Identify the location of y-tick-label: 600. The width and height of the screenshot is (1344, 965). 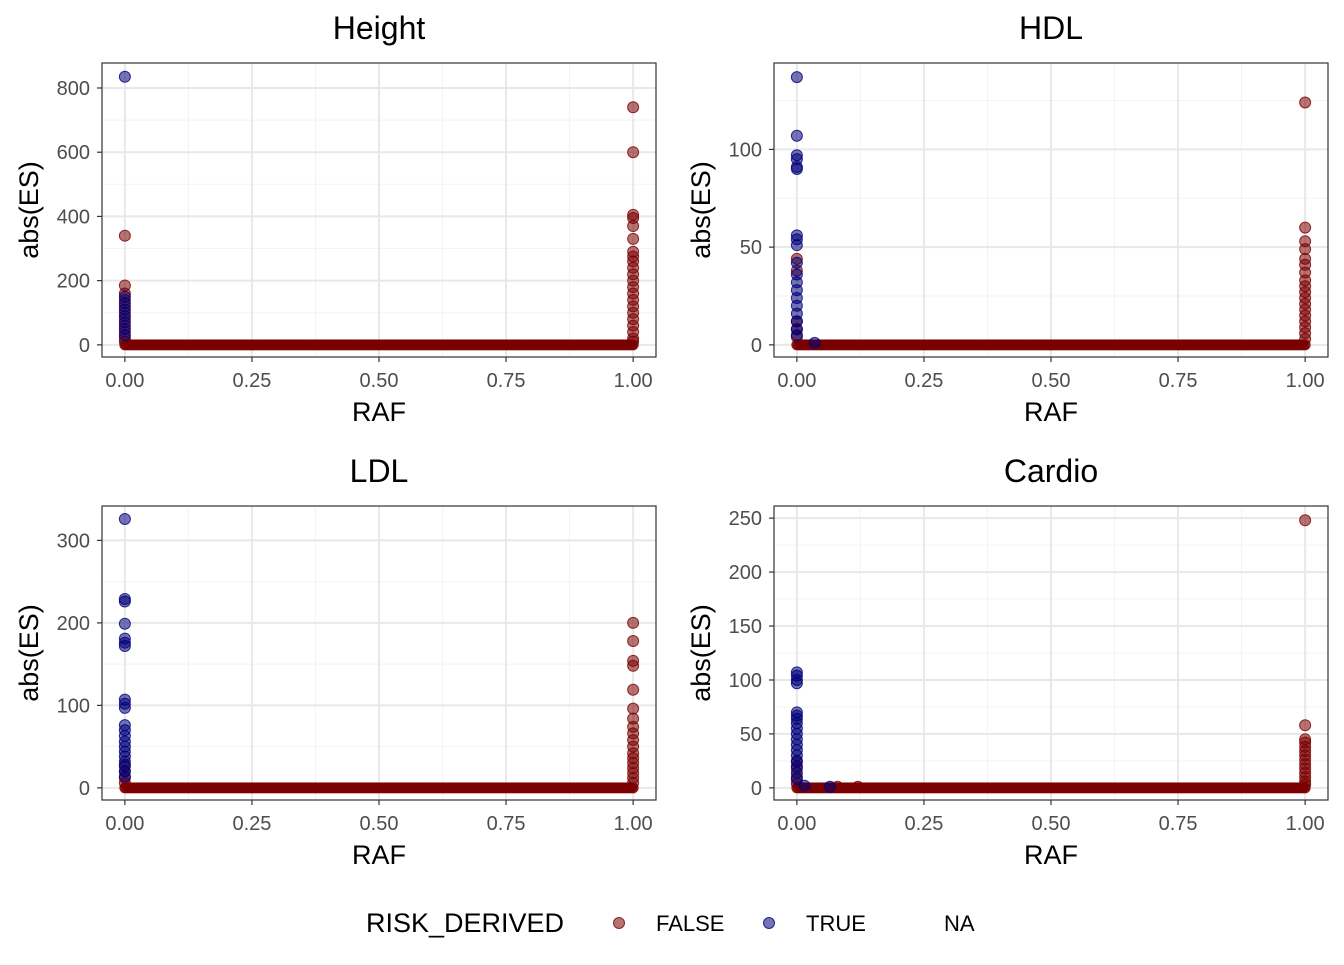
(73, 153).